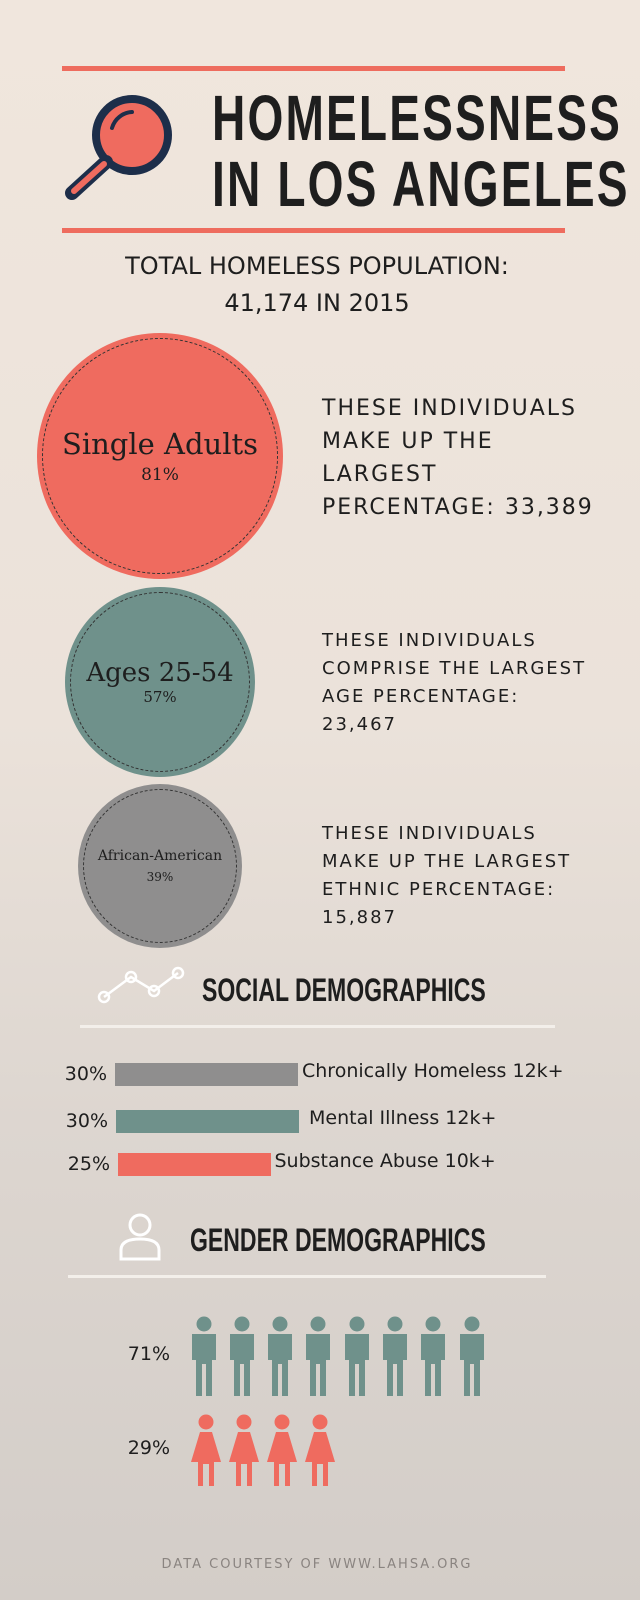 The image size is (640, 1600). Describe the element at coordinates (141, 985) in the screenshot. I see `line-icon` at that location.